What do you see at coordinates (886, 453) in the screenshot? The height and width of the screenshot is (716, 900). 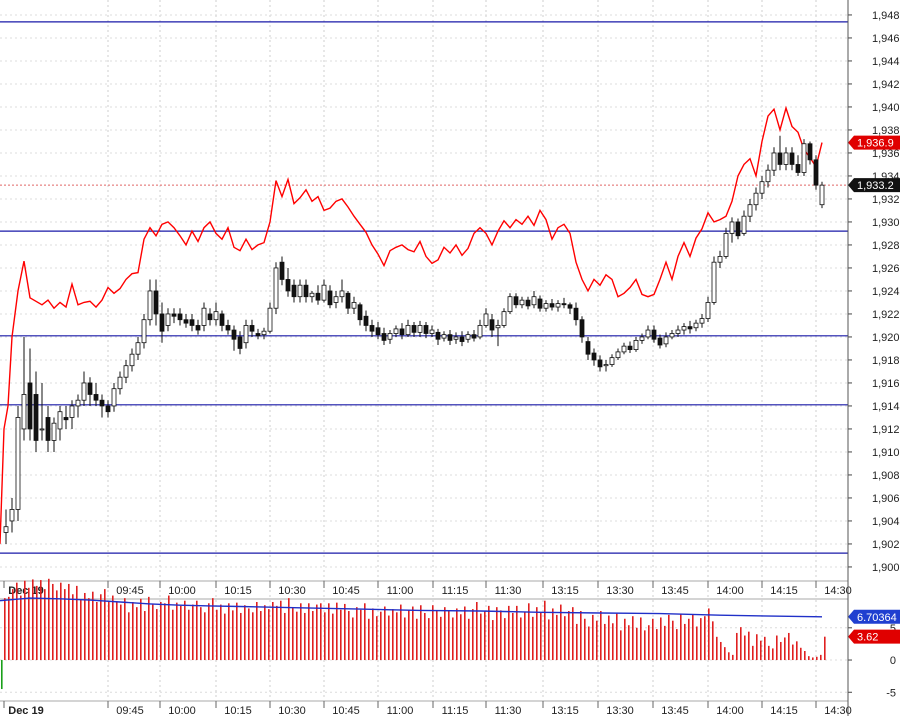 I see `y-tick-label: 1,910` at bounding box center [886, 453].